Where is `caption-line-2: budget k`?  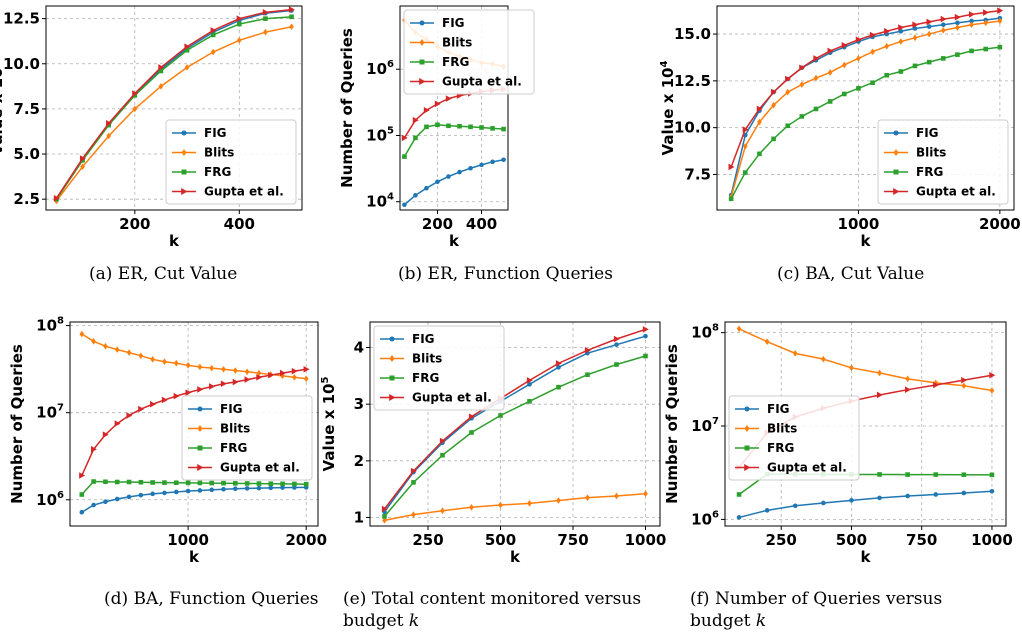
caption-line-2: budget k is located at coordinates (728, 621).